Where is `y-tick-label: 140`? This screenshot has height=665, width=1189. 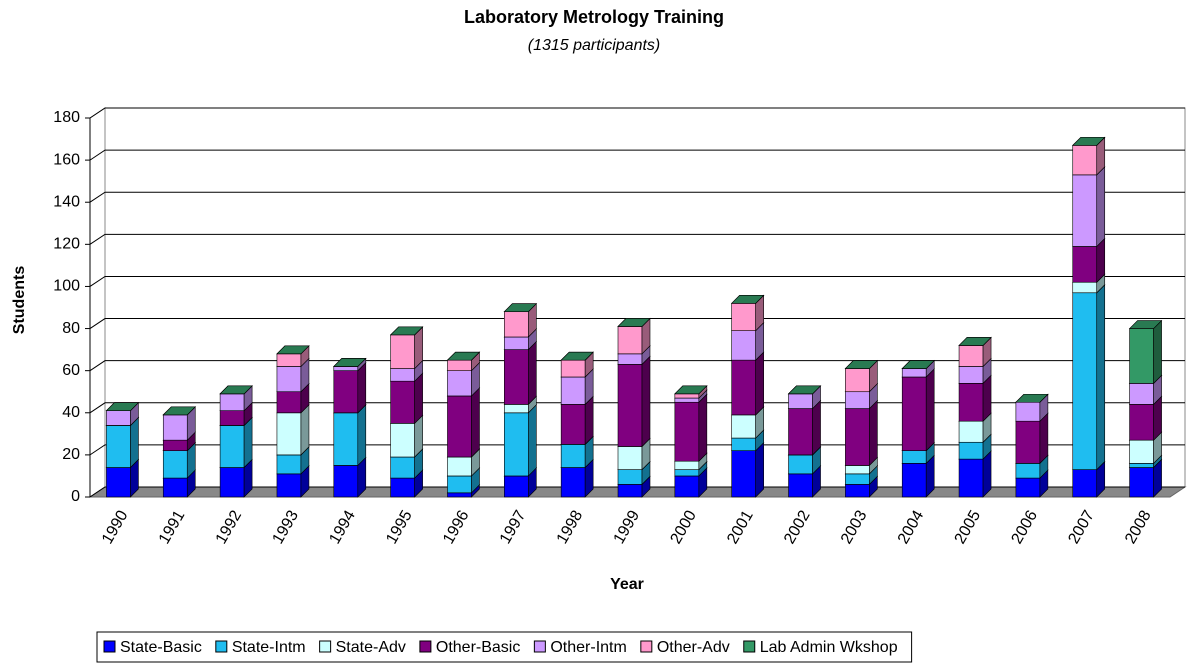
y-tick-label: 140 is located at coordinates (66, 201).